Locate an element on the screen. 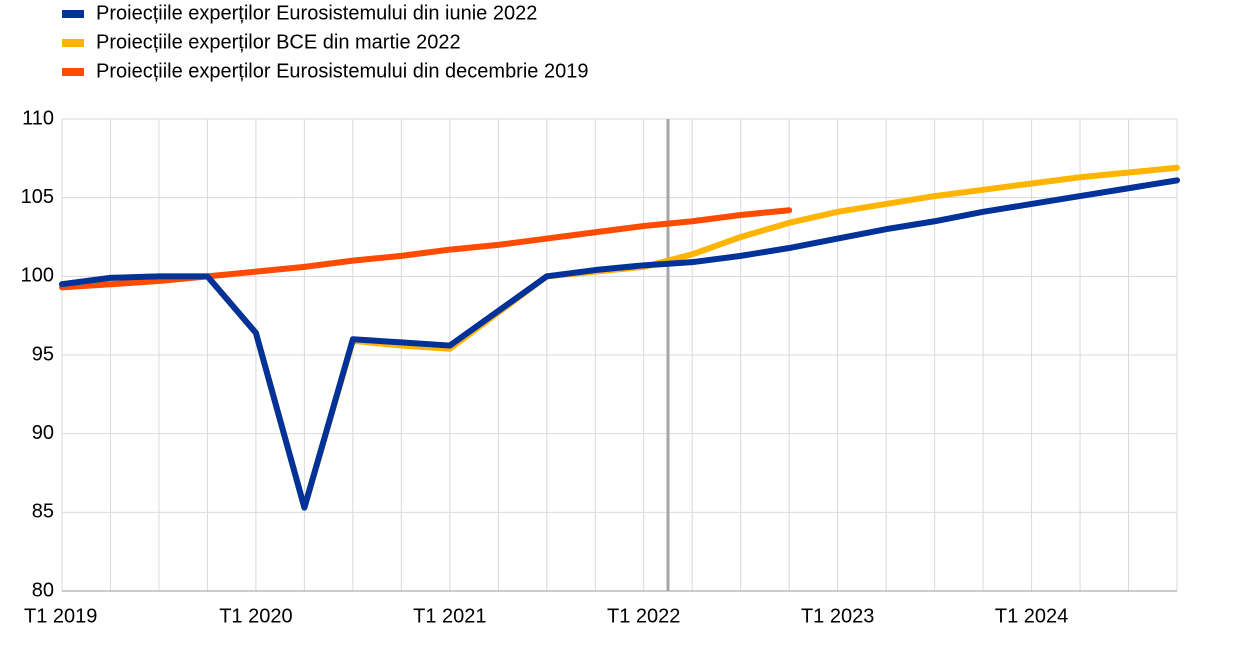 This screenshot has height=645, width=1240. y-tick-label: 110 is located at coordinates (38, 118).